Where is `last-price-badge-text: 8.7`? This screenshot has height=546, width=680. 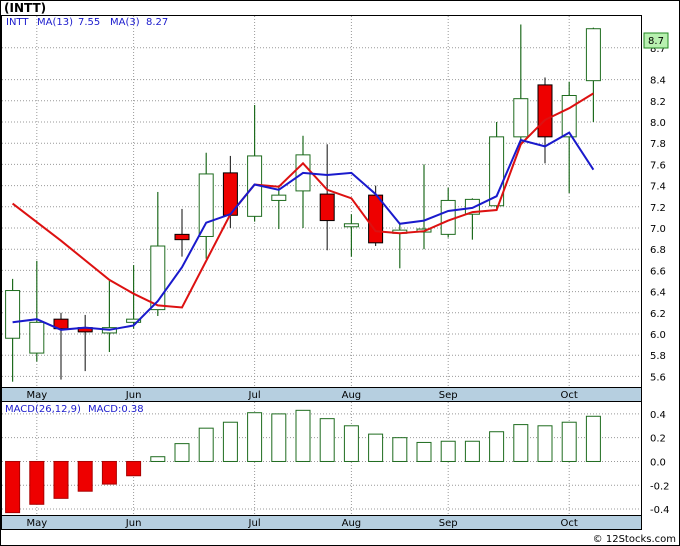 last-price-badge-text: 8.7 is located at coordinates (656, 41).